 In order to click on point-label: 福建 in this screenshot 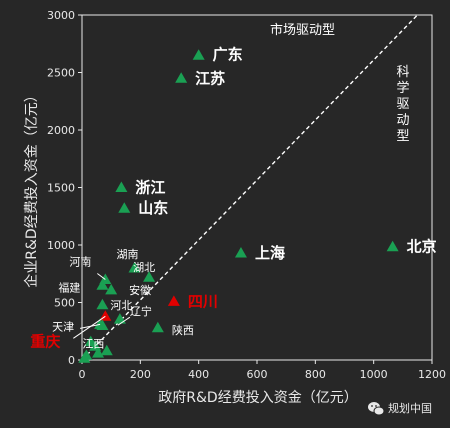, I will do `click(69, 287)`.